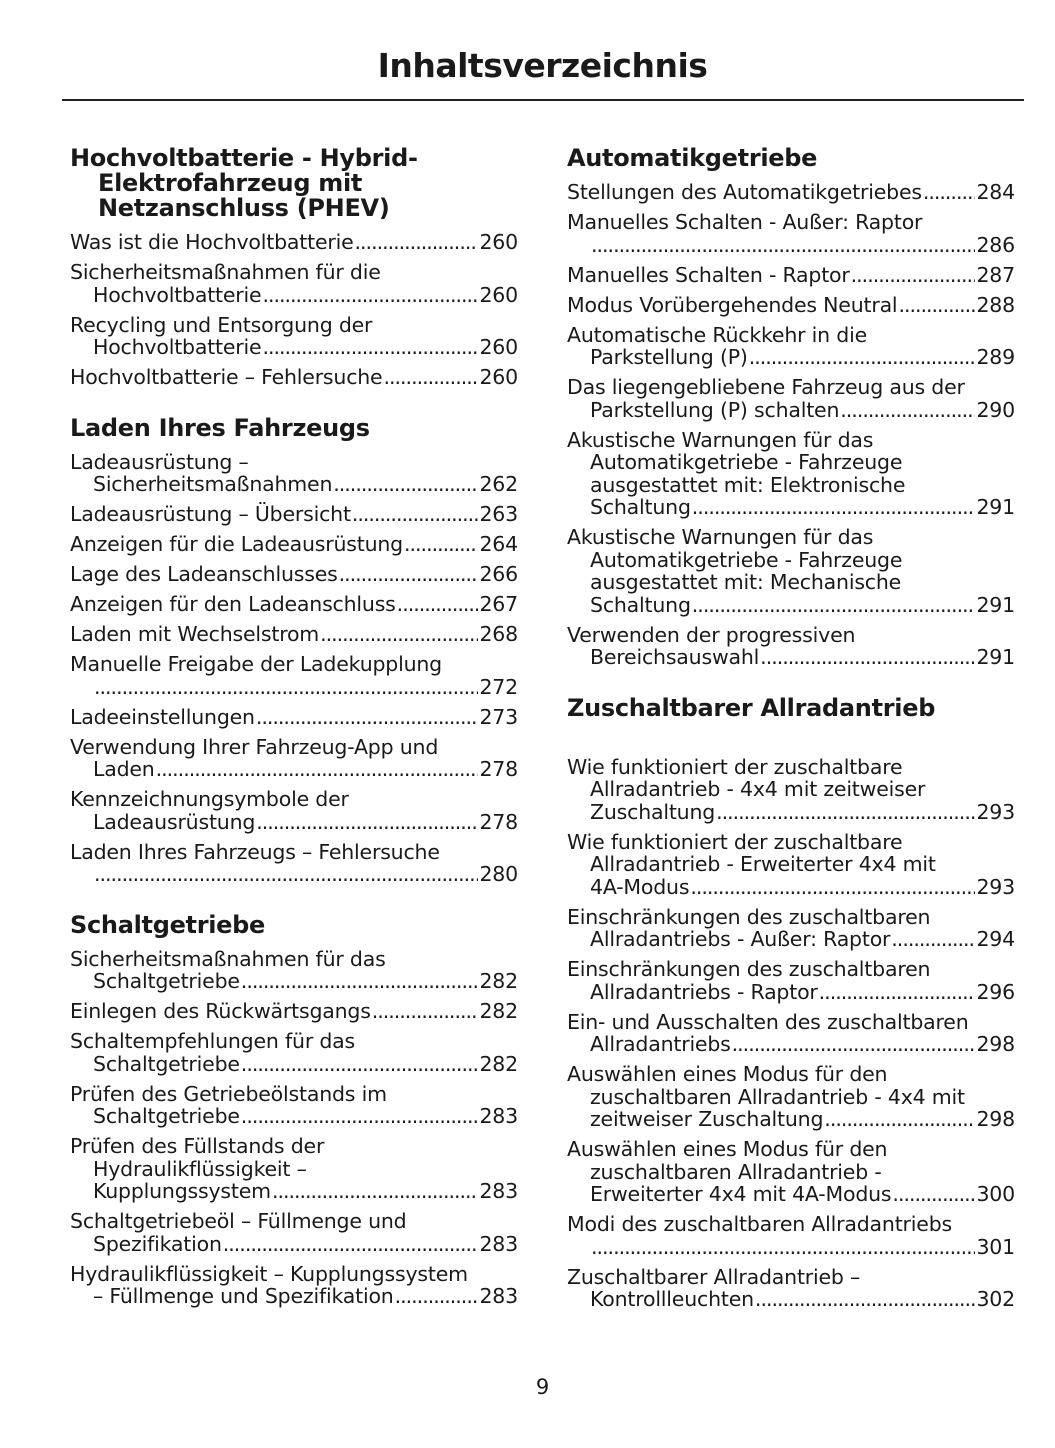 The height and width of the screenshot is (1448, 1055). I want to click on entry-title-line: Prüfen des Getriebeölstands im, so click(228, 1093).